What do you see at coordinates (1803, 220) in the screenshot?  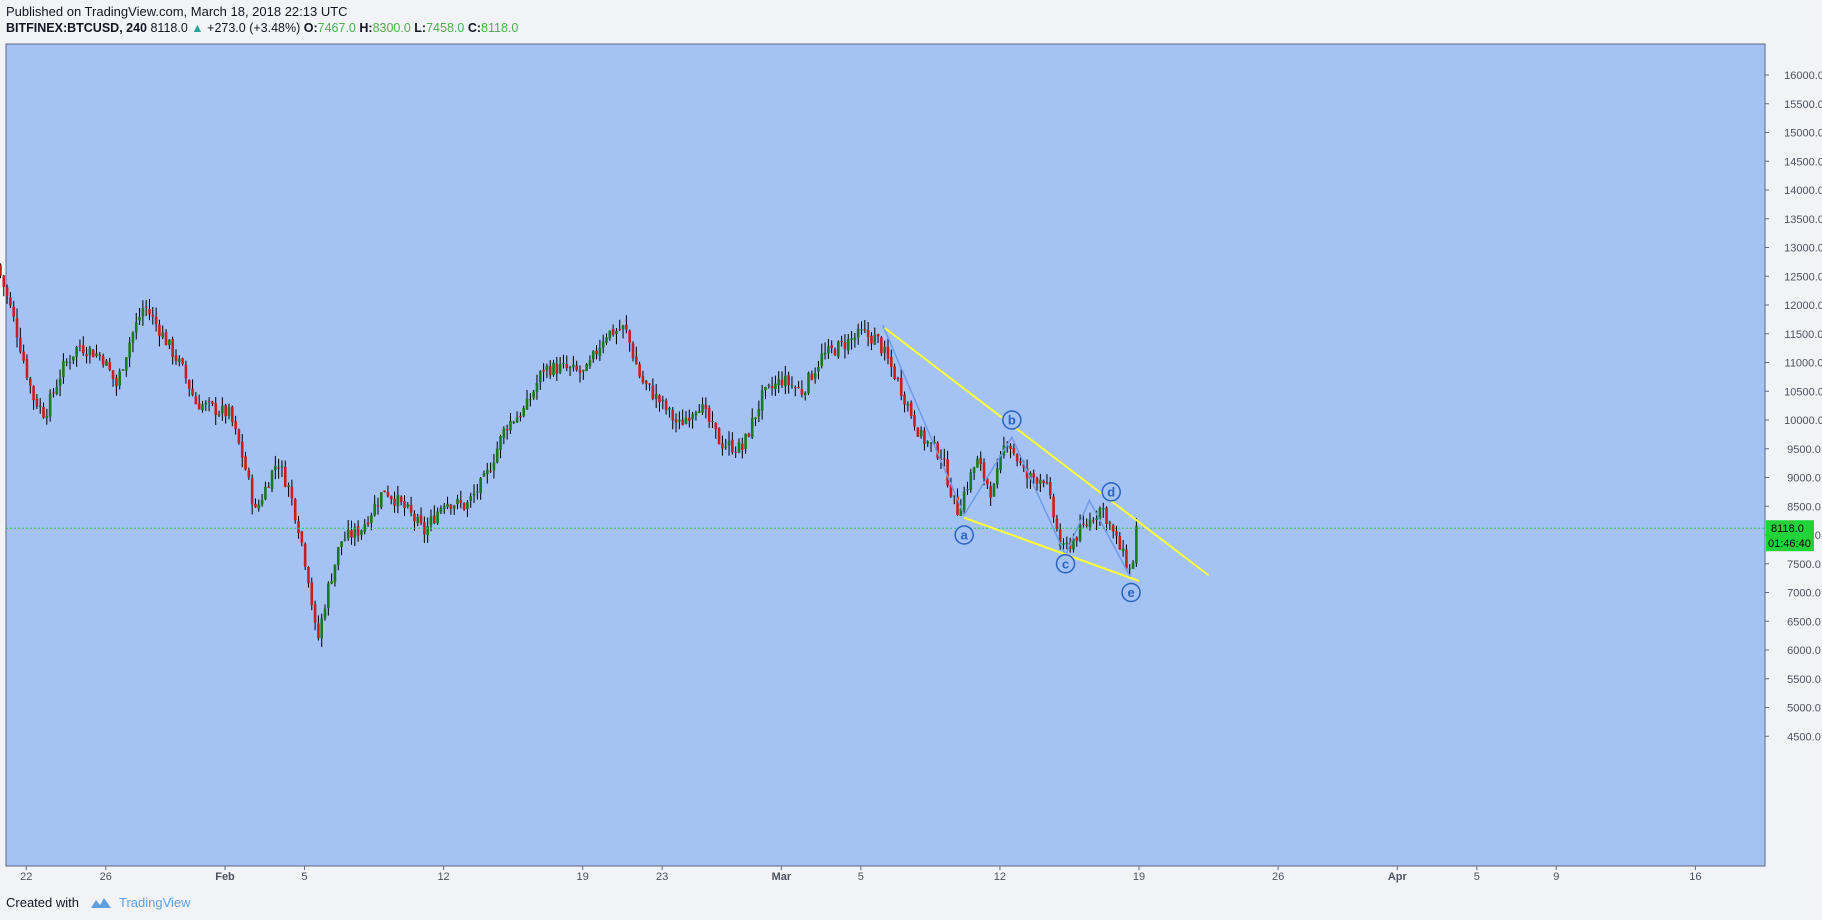 I see `y-tick-label: 13500.0` at bounding box center [1803, 220].